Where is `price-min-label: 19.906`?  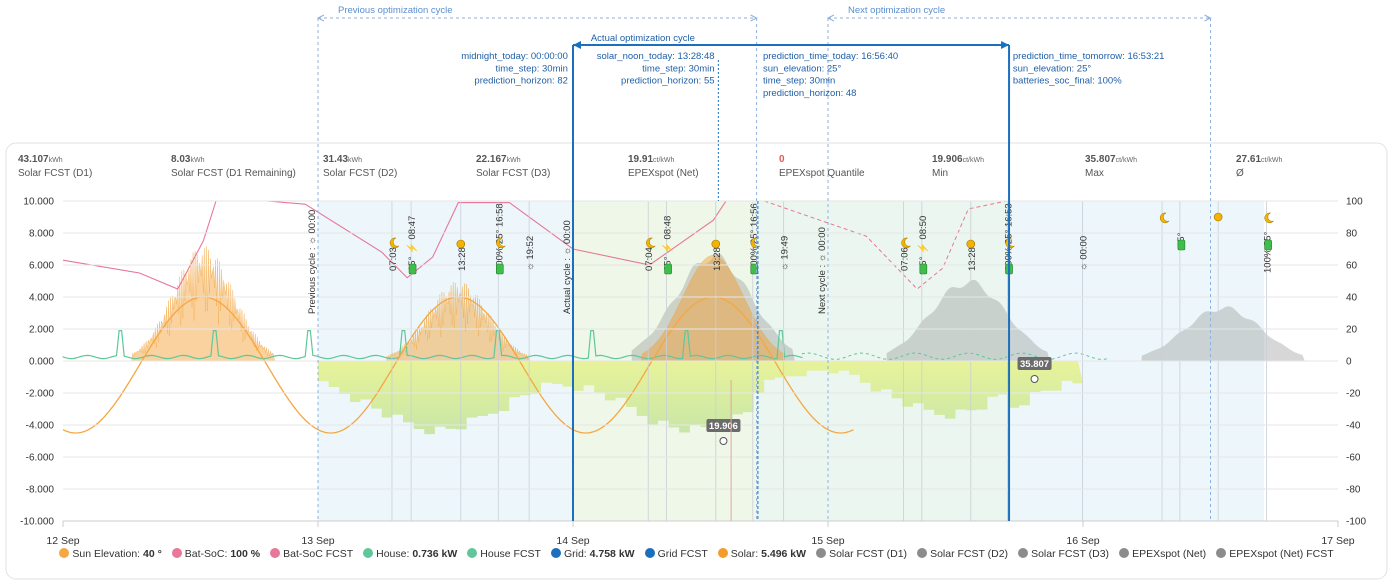
price-min-label: 19.906 is located at coordinates (723, 432).